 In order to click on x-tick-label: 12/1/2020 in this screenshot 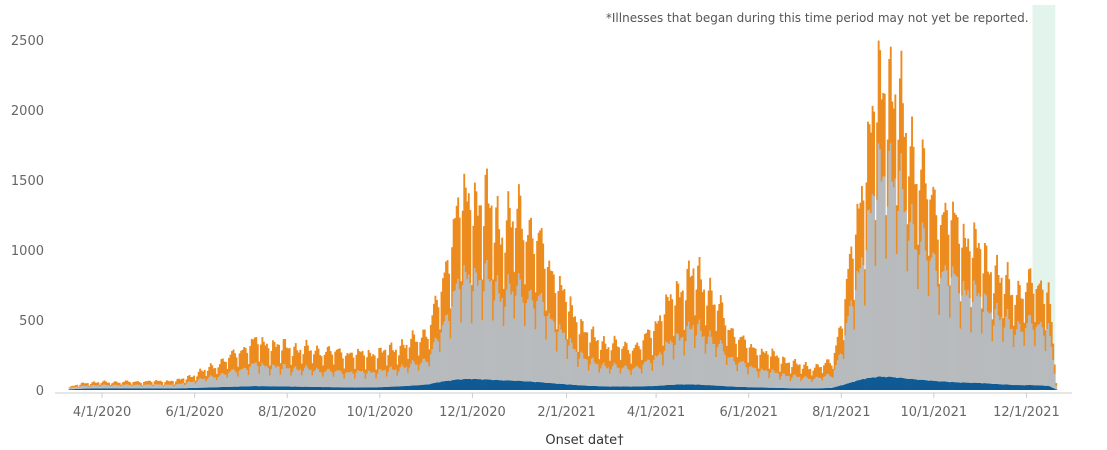, I will do `click(472, 412)`.